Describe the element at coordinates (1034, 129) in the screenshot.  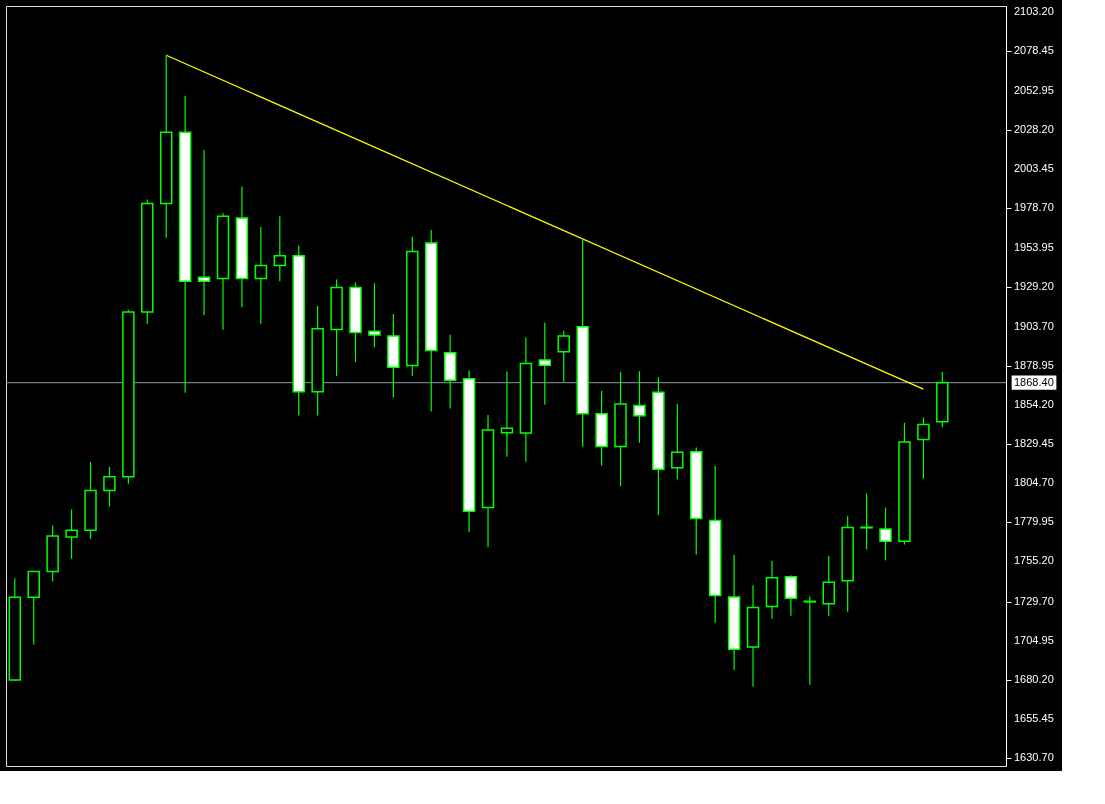
I see `y-tick-label: 2028.20` at that location.